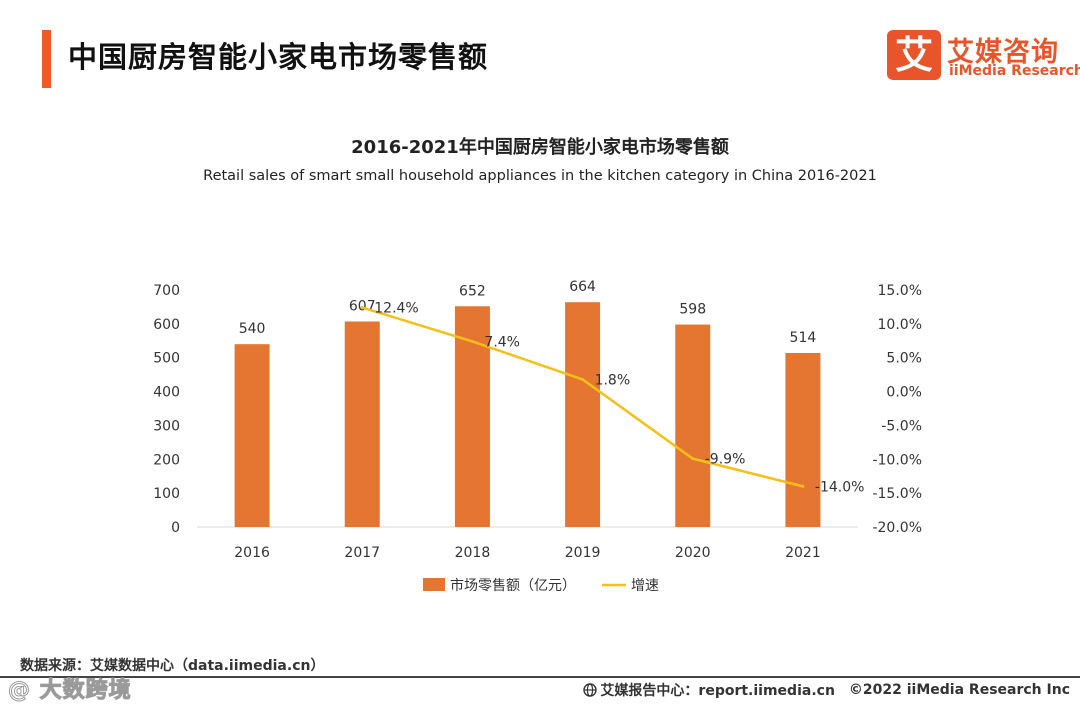 The image size is (1080, 704). Describe the element at coordinates (900, 291) in the screenshot. I see `y-right-tick-label: 15.0%` at that location.